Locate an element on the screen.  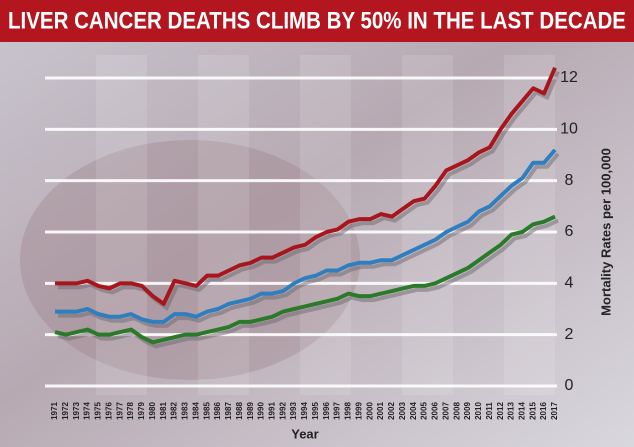
y-tick-label: 6 is located at coordinates (569, 231).